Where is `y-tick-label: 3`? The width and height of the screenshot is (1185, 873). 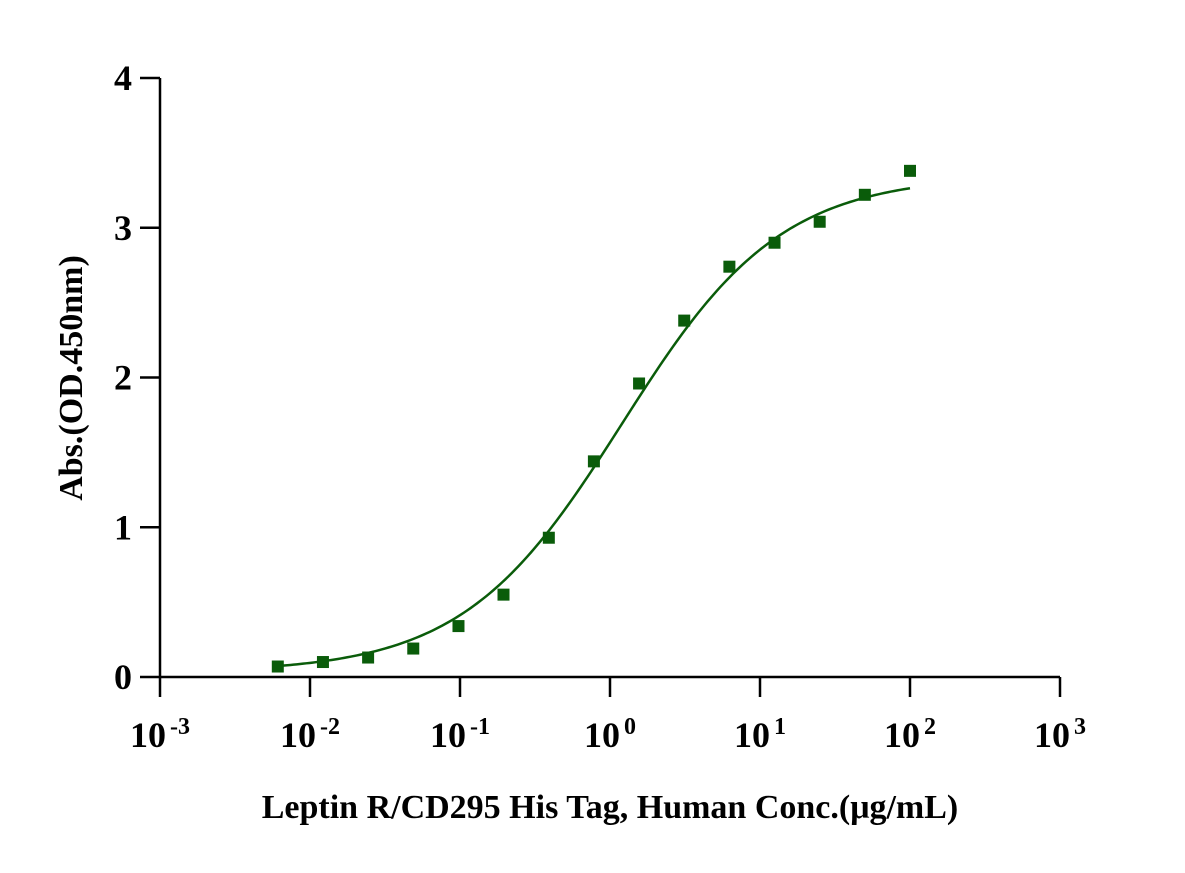
y-tick-label: 3 is located at coordinates (123, 228).